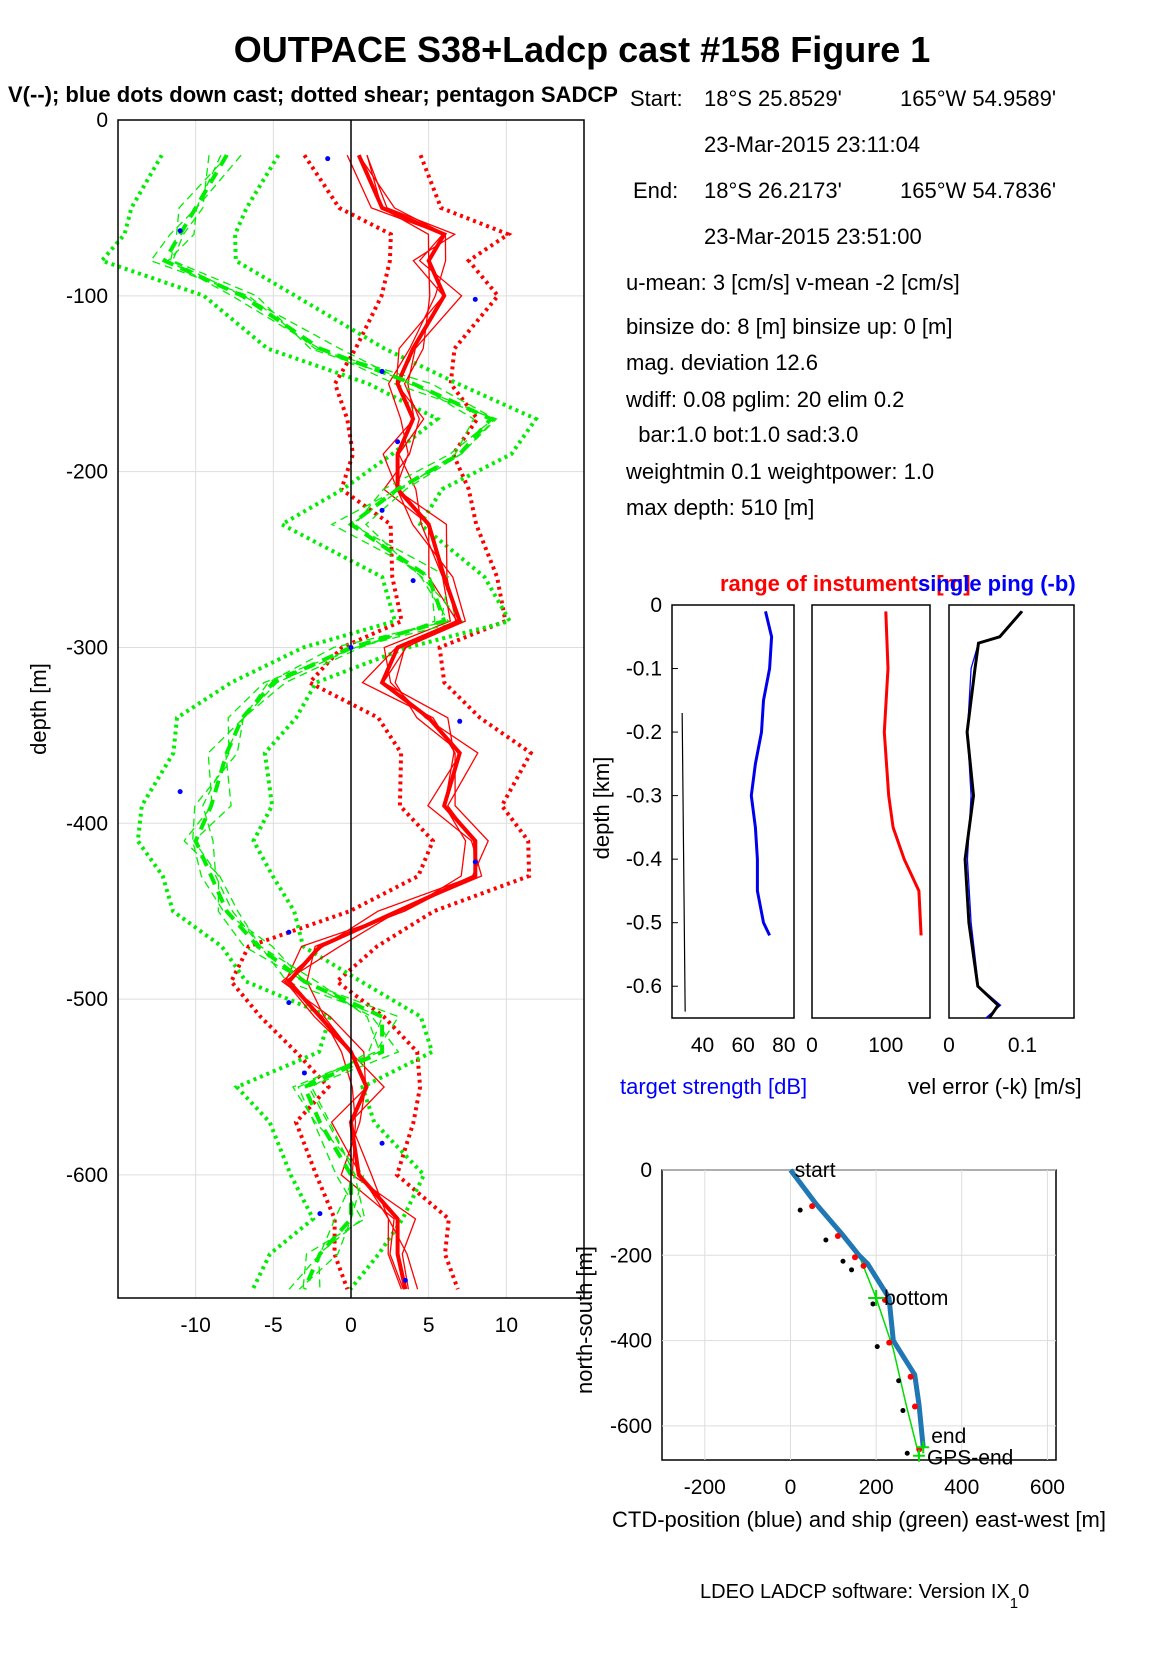 Image resolution: width=1165 pixels, height=1679 pixels. Describe the element at coordinates (702, 1045) in the screenshot. I see `panel-x-tick: 40` at that location.